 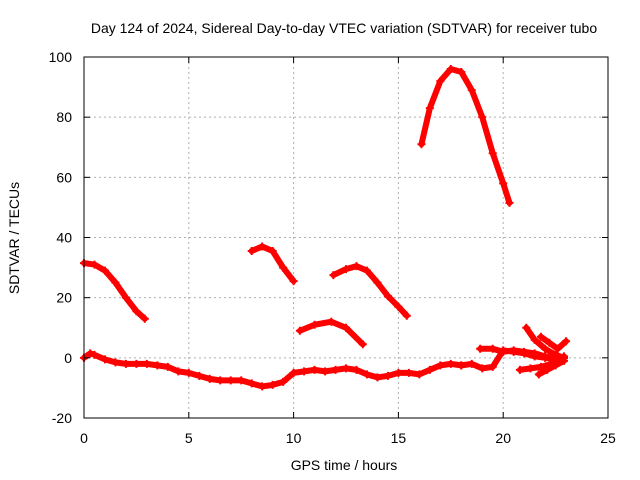 I want to click on y-tick-label: 80, so click(x=64, y=117).